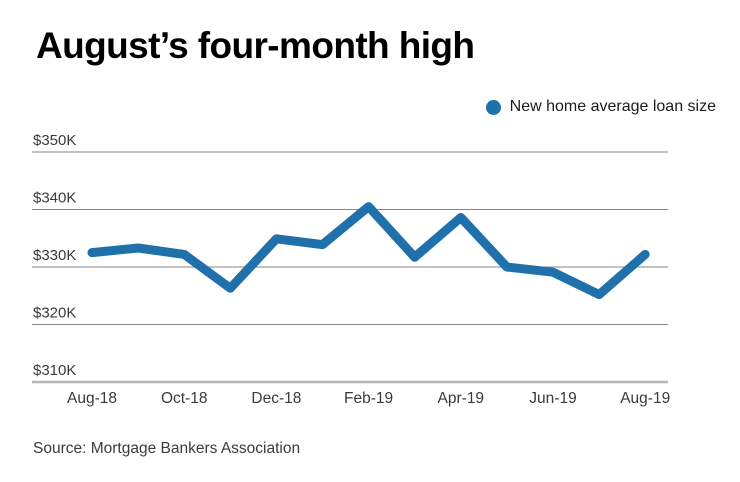  What do you see at coordinates (552, 398) in the screenshot?
I see `x-axis-tick-label: Jun-19` at bounding box center [552, 398].